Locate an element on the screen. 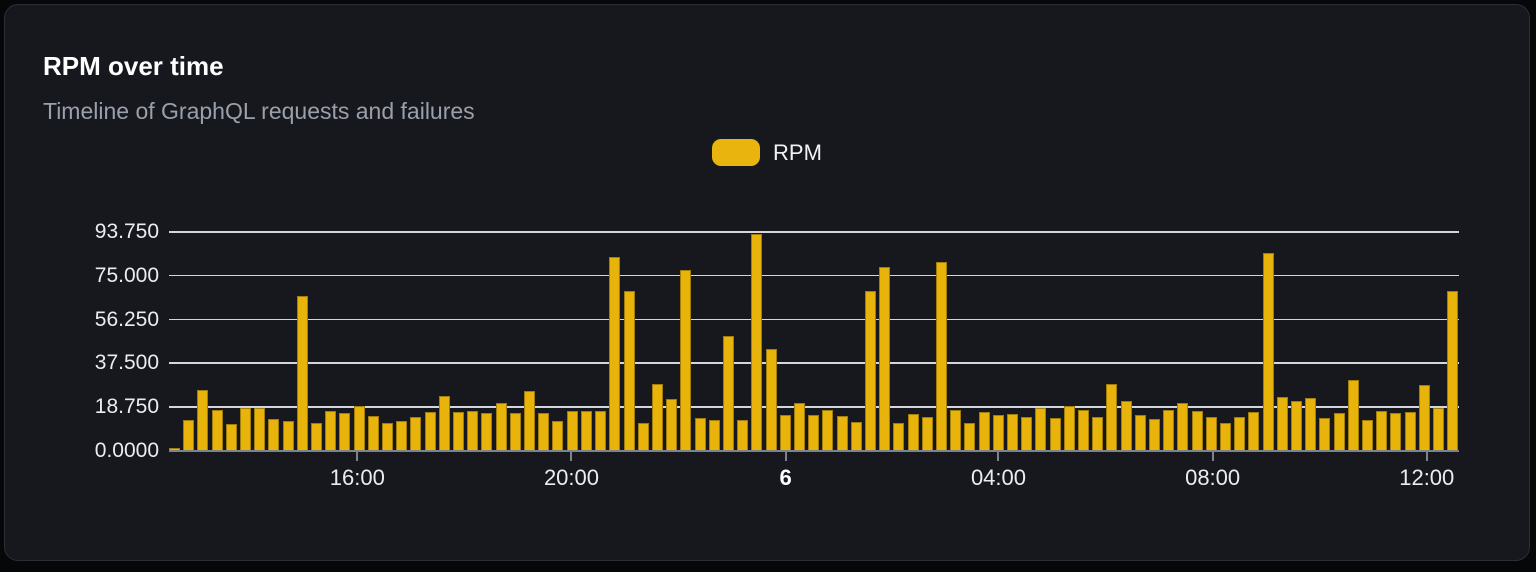  y-axis-label: 0.0000 is located at coordinates (126, 450).